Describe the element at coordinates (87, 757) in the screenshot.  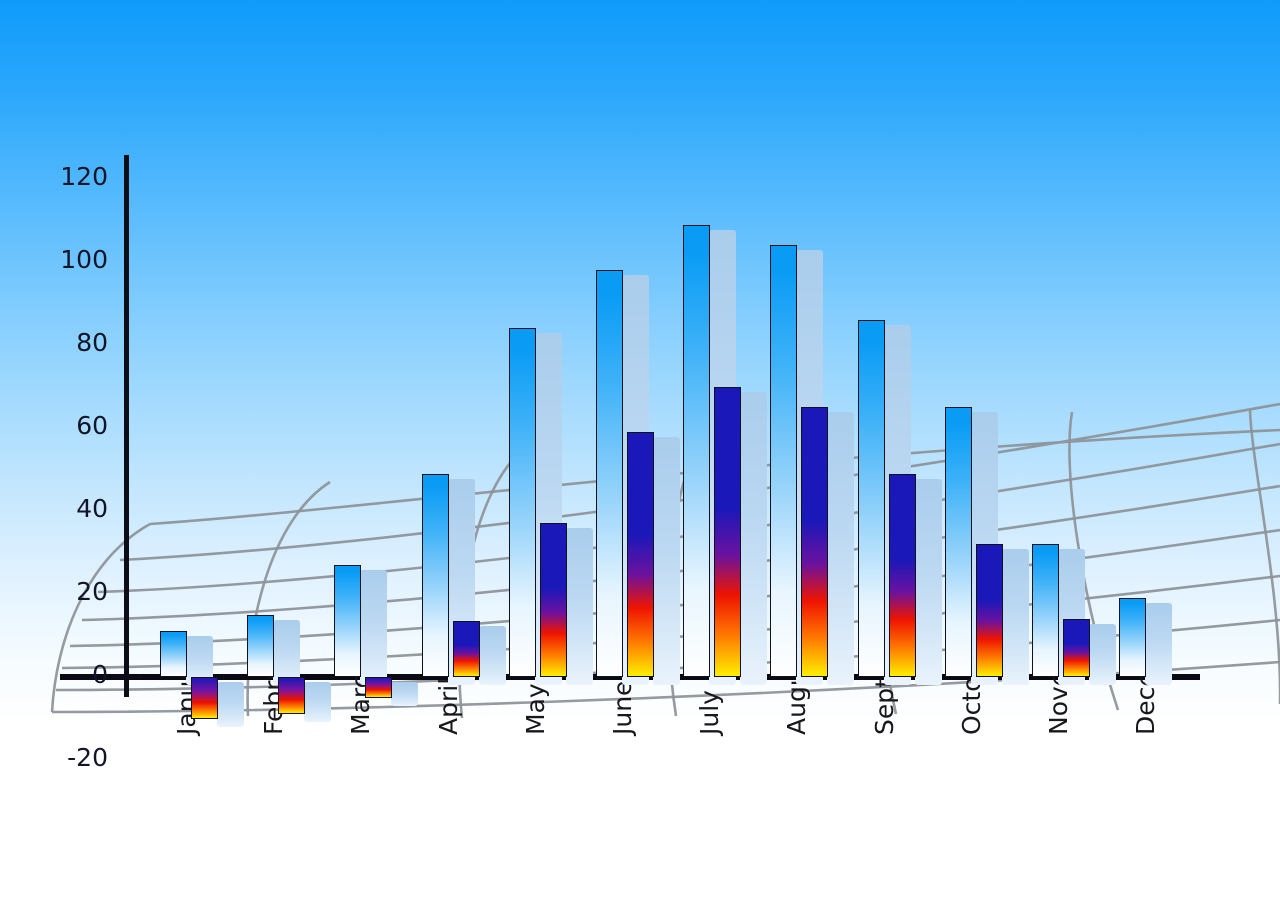
I see `y-axis-tick-label-text: -20` at that location.